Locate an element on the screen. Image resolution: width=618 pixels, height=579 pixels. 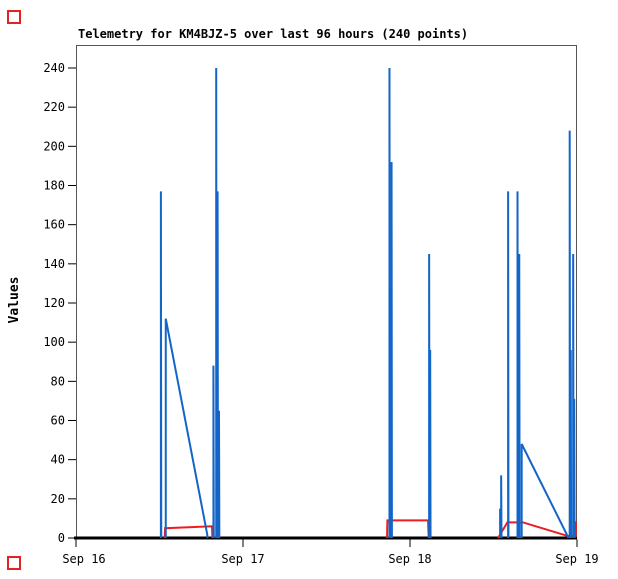
x-tick-label: Sep 16 is located at coordinates (83, 559).